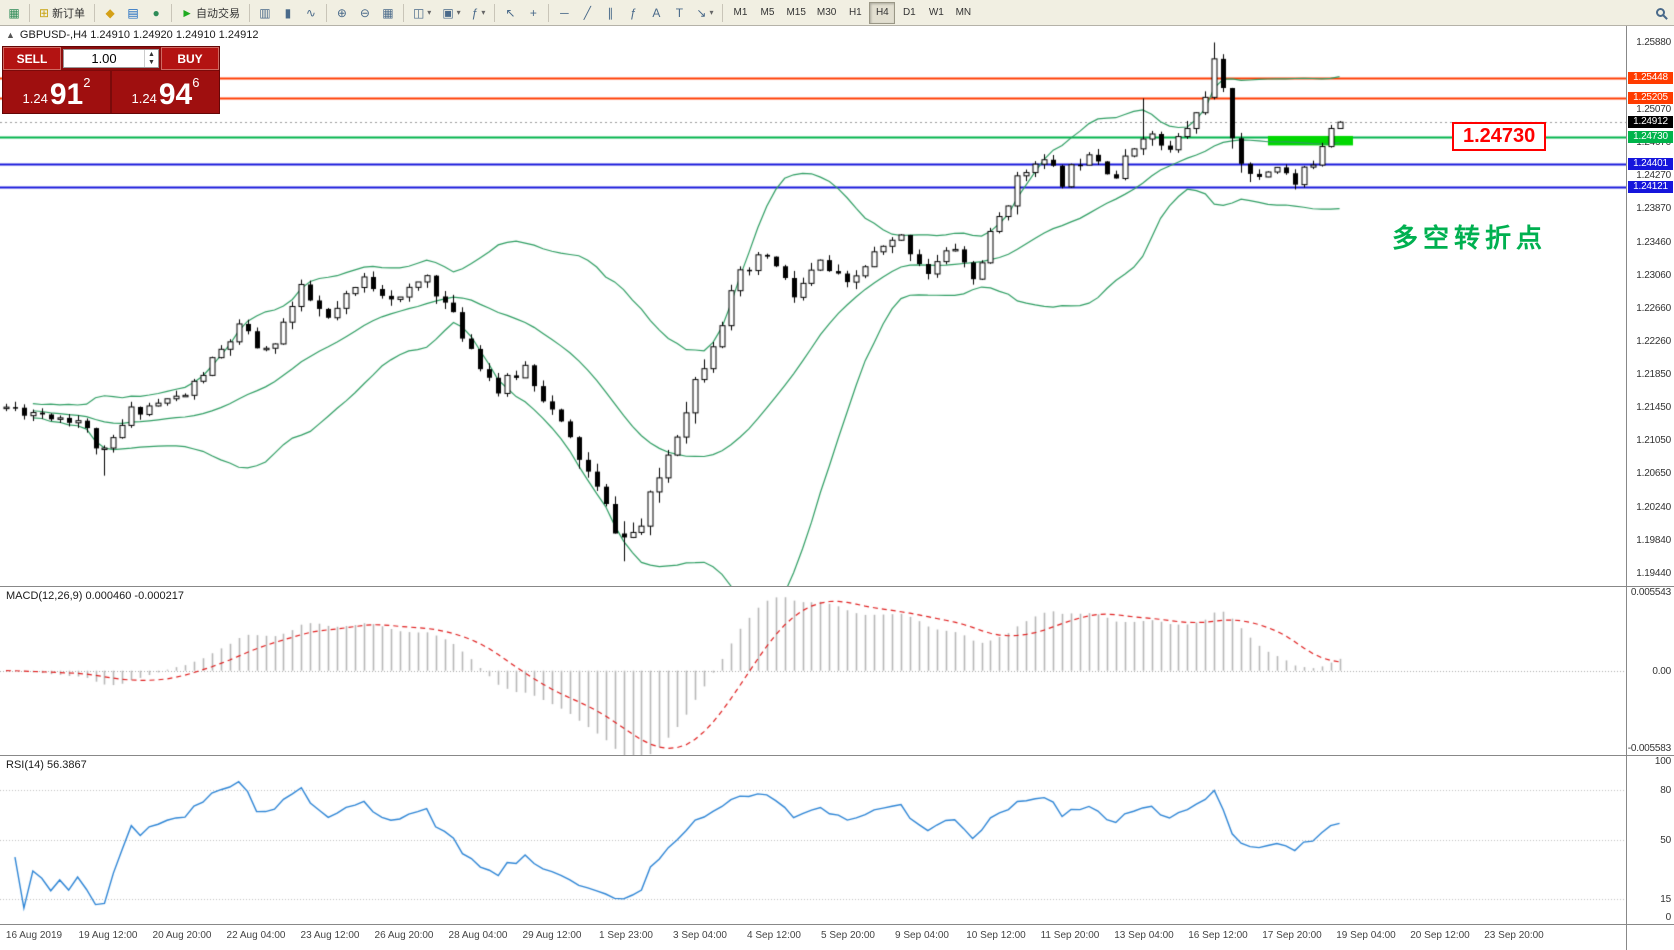 The image size is (1674, 950). I want to click on autotrading-button: ► 自动交易, so click(210, 13).